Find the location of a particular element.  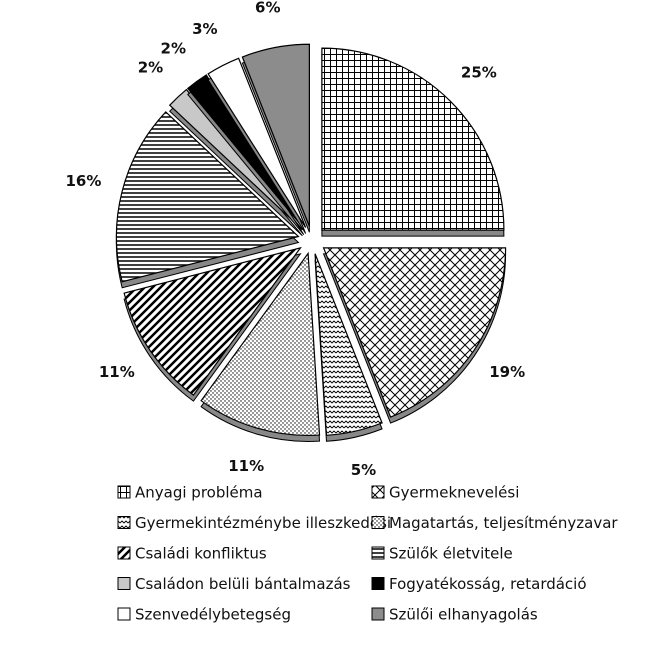

legend-label: Gyermeknevelési is located at coordinates (454, 493).